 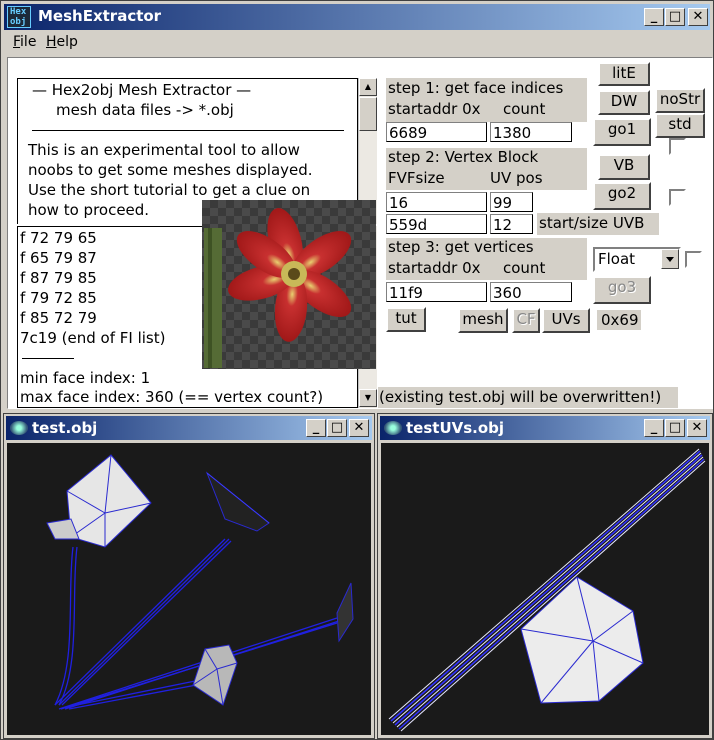 I want to click on flower-texture-image, so click(x=289, y=284).